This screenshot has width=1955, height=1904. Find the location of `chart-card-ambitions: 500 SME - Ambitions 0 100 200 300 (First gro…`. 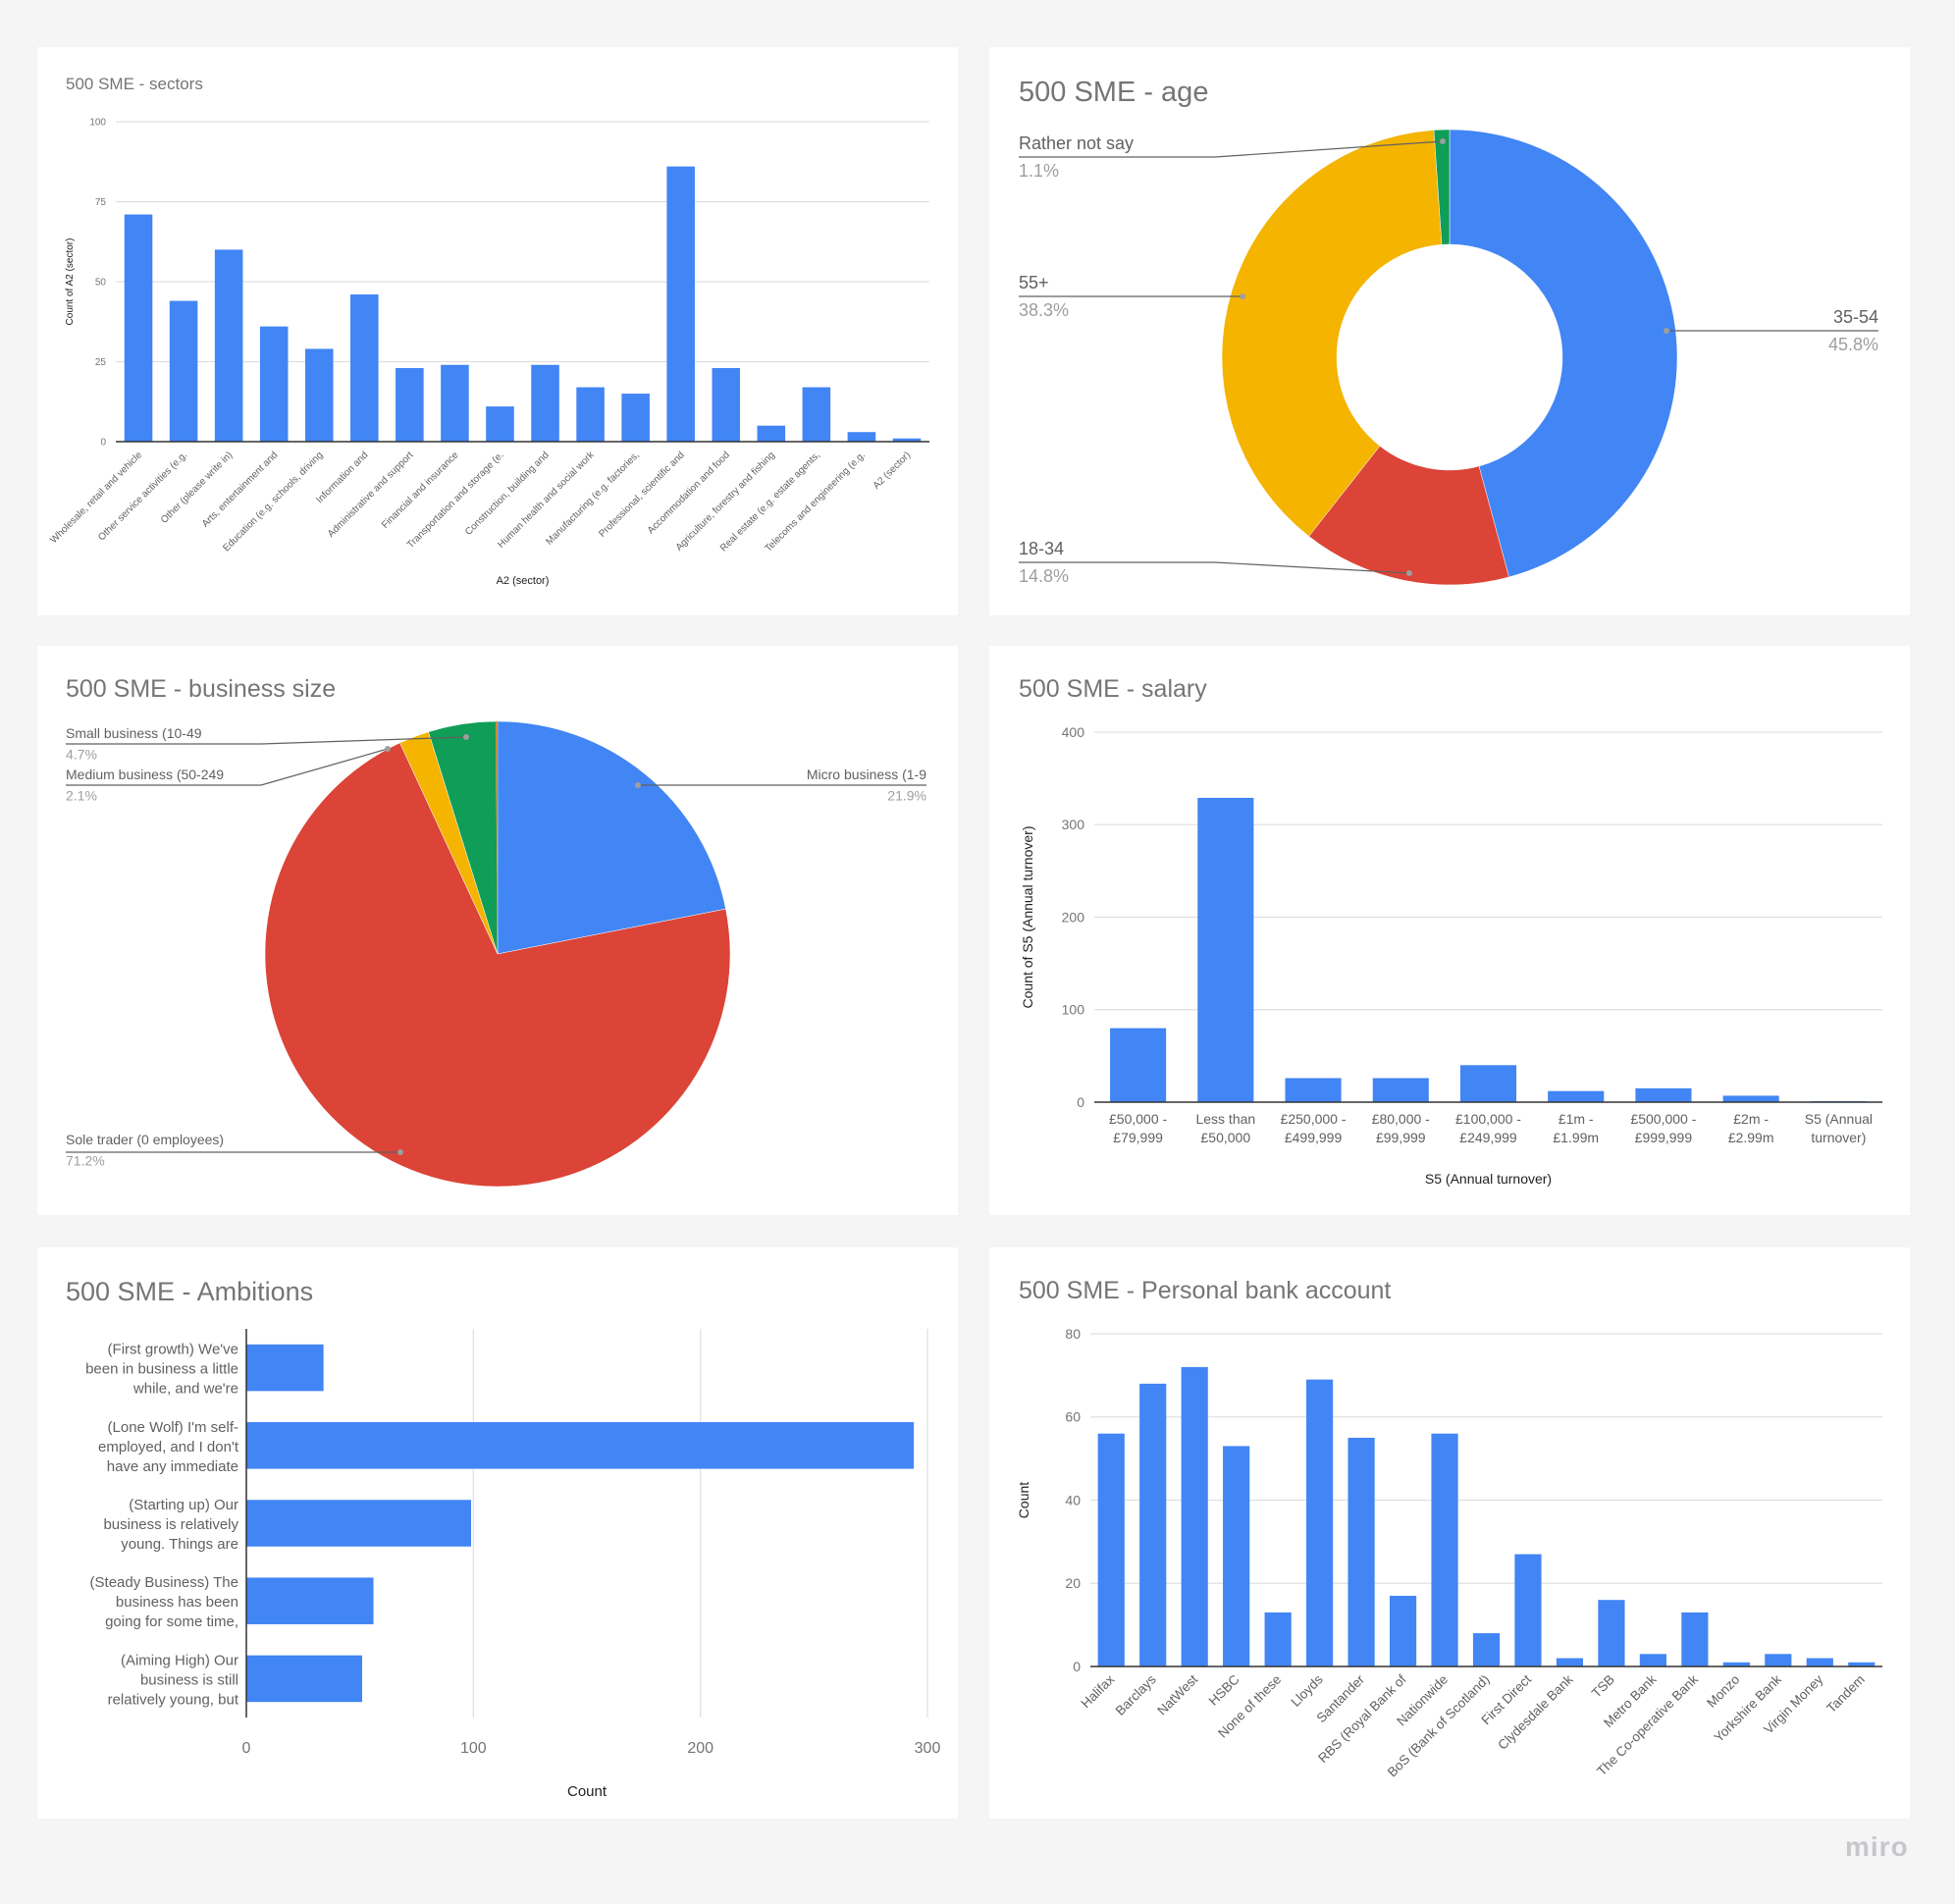

chart-card-ambitions: 500 SME - Ambitions 0 100 200 300 (First gro… is located at coordinates (497, 1533).